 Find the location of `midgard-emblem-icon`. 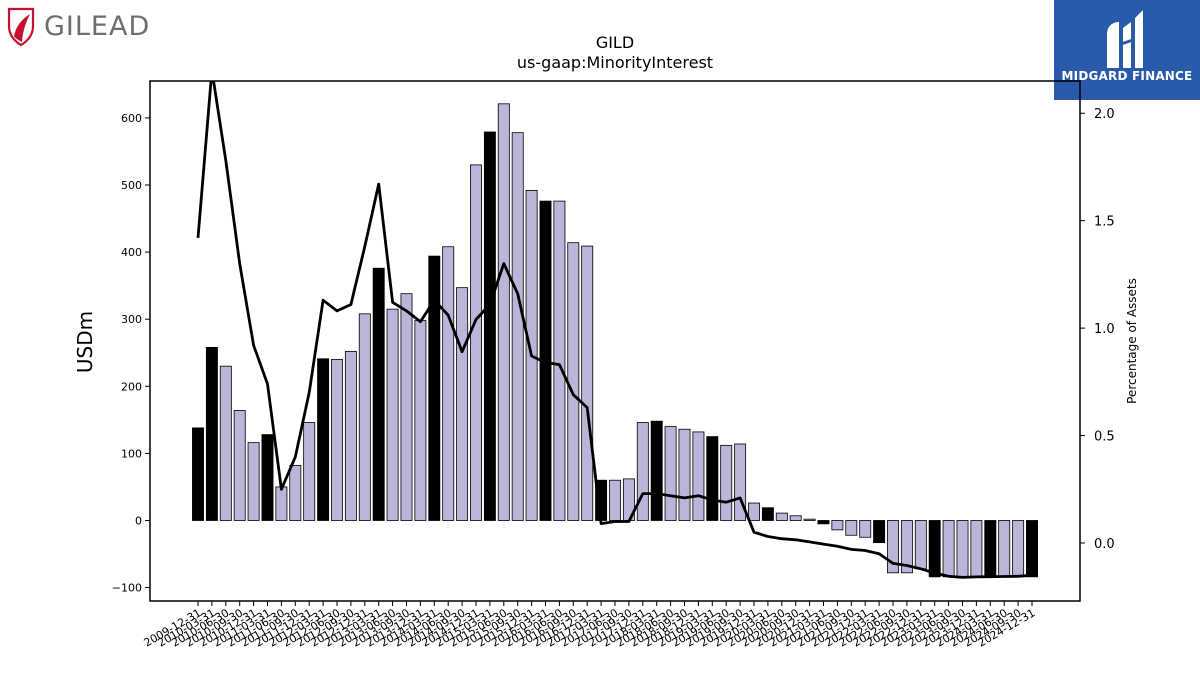

midgard-emblem-icon is located at coordinates (1125, 39).